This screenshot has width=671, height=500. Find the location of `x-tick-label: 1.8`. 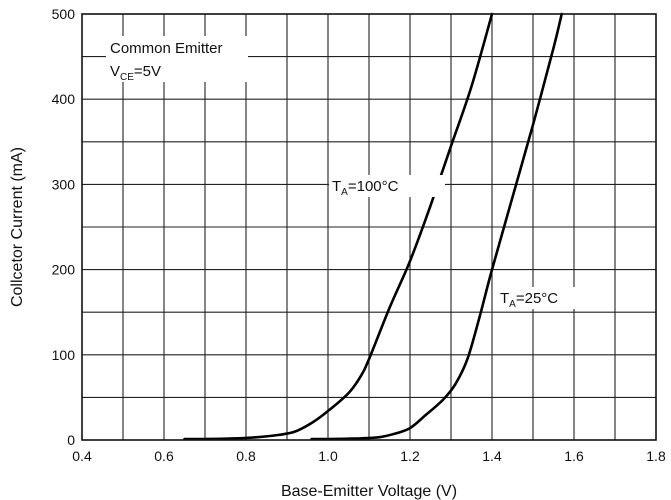

x-tick-label: 1.8 is located at coordinates (656, 456).